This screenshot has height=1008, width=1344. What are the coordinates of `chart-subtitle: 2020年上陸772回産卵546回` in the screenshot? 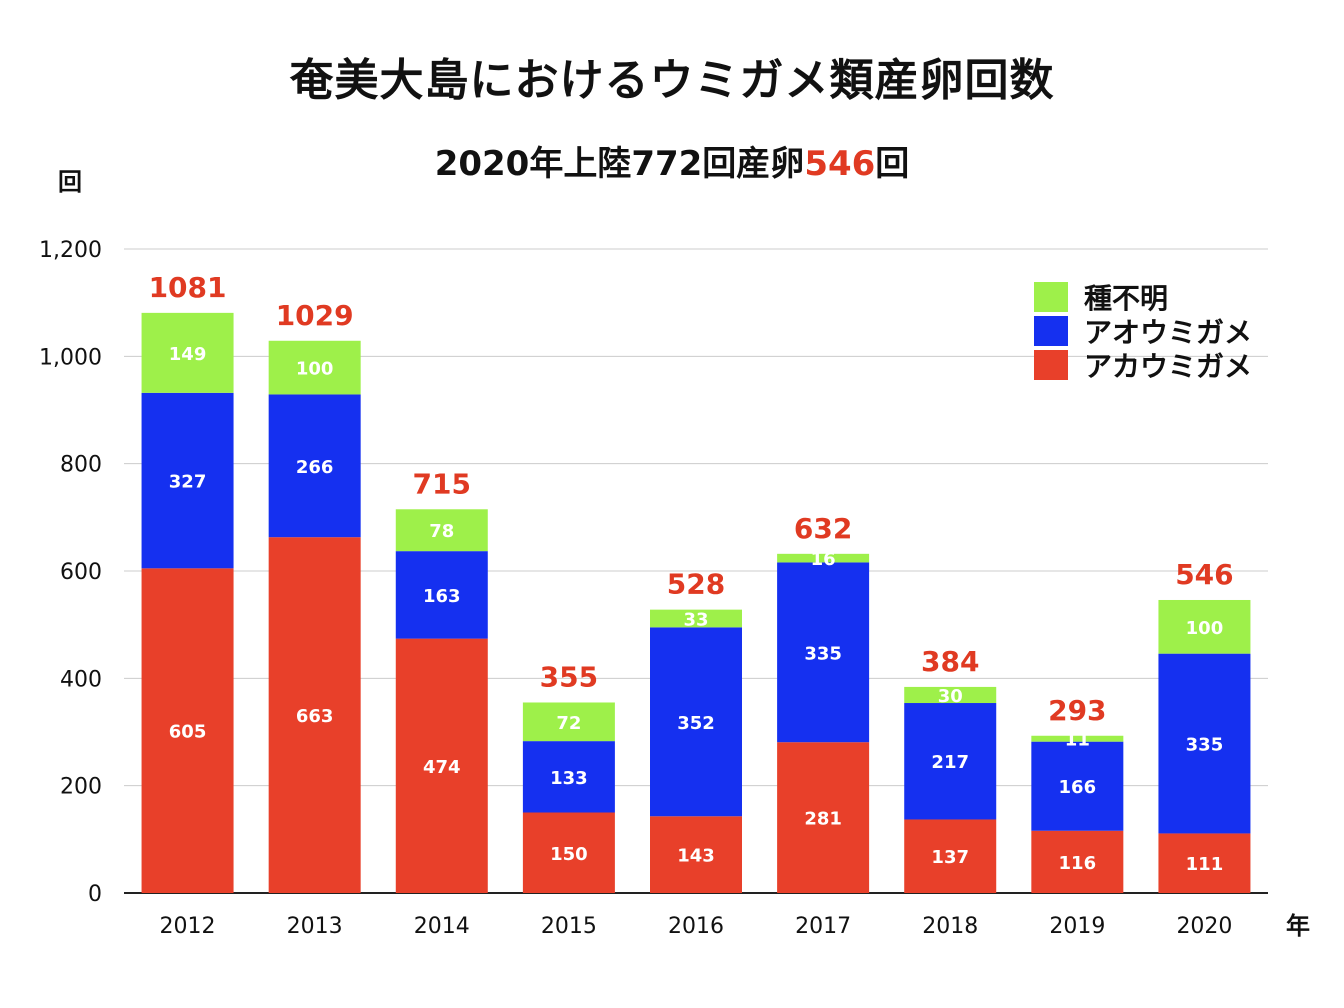 It's located at (672, 160).